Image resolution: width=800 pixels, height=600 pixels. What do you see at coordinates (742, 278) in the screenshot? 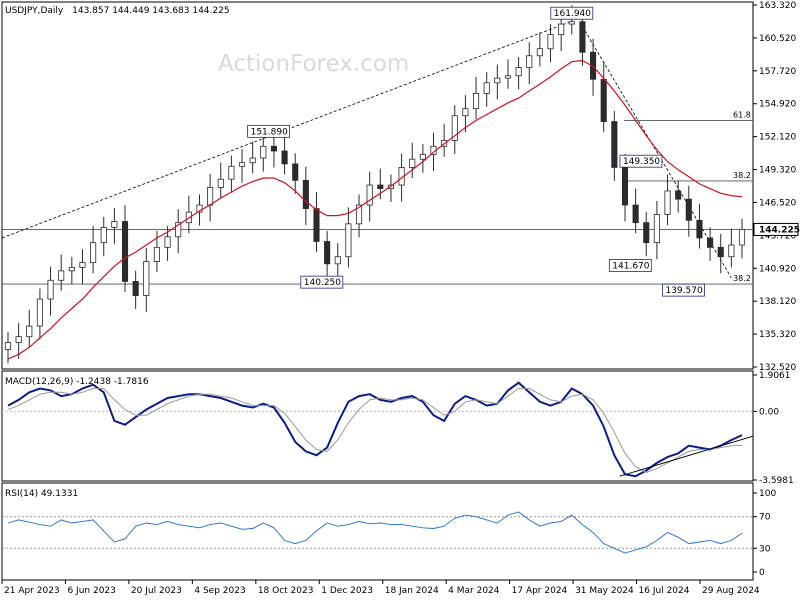
I see `fib-level-label: 38.2` at bounding box center [742, 278].